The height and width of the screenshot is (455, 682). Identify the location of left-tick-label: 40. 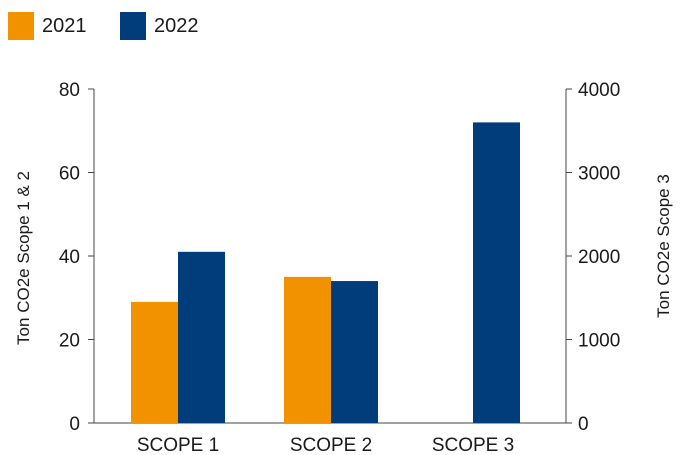
(69, 257).